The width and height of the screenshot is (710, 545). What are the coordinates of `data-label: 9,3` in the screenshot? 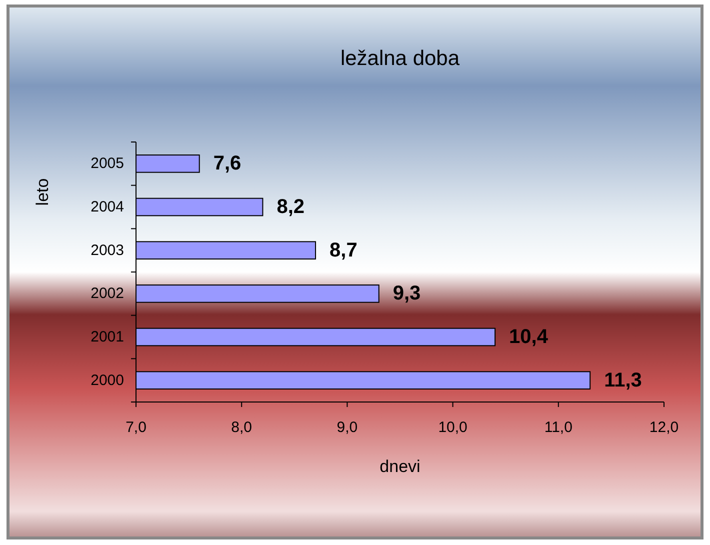 It's located at (406, 293).